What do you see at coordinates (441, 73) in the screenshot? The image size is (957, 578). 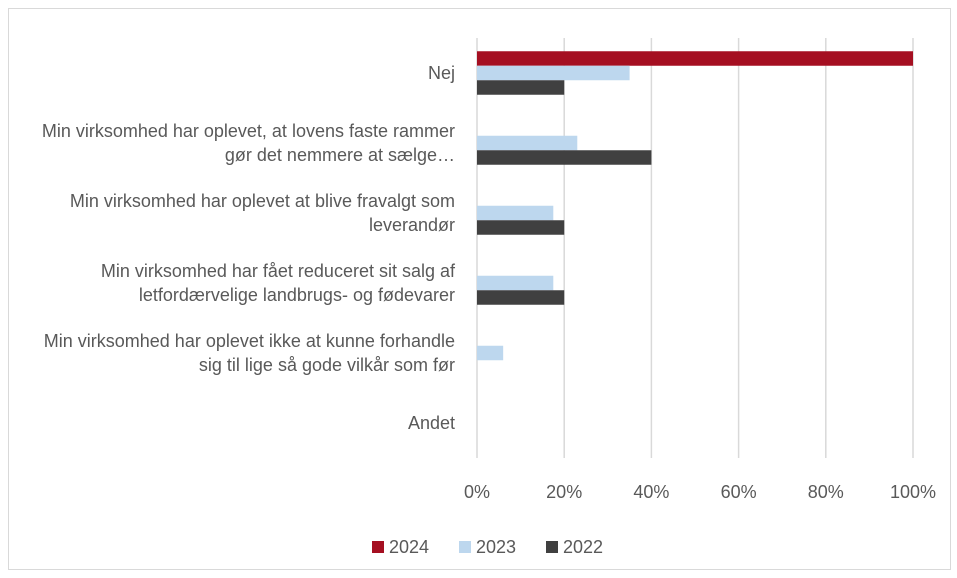 I see `y-tick-label: Nej` at bounding box center [441, 73].